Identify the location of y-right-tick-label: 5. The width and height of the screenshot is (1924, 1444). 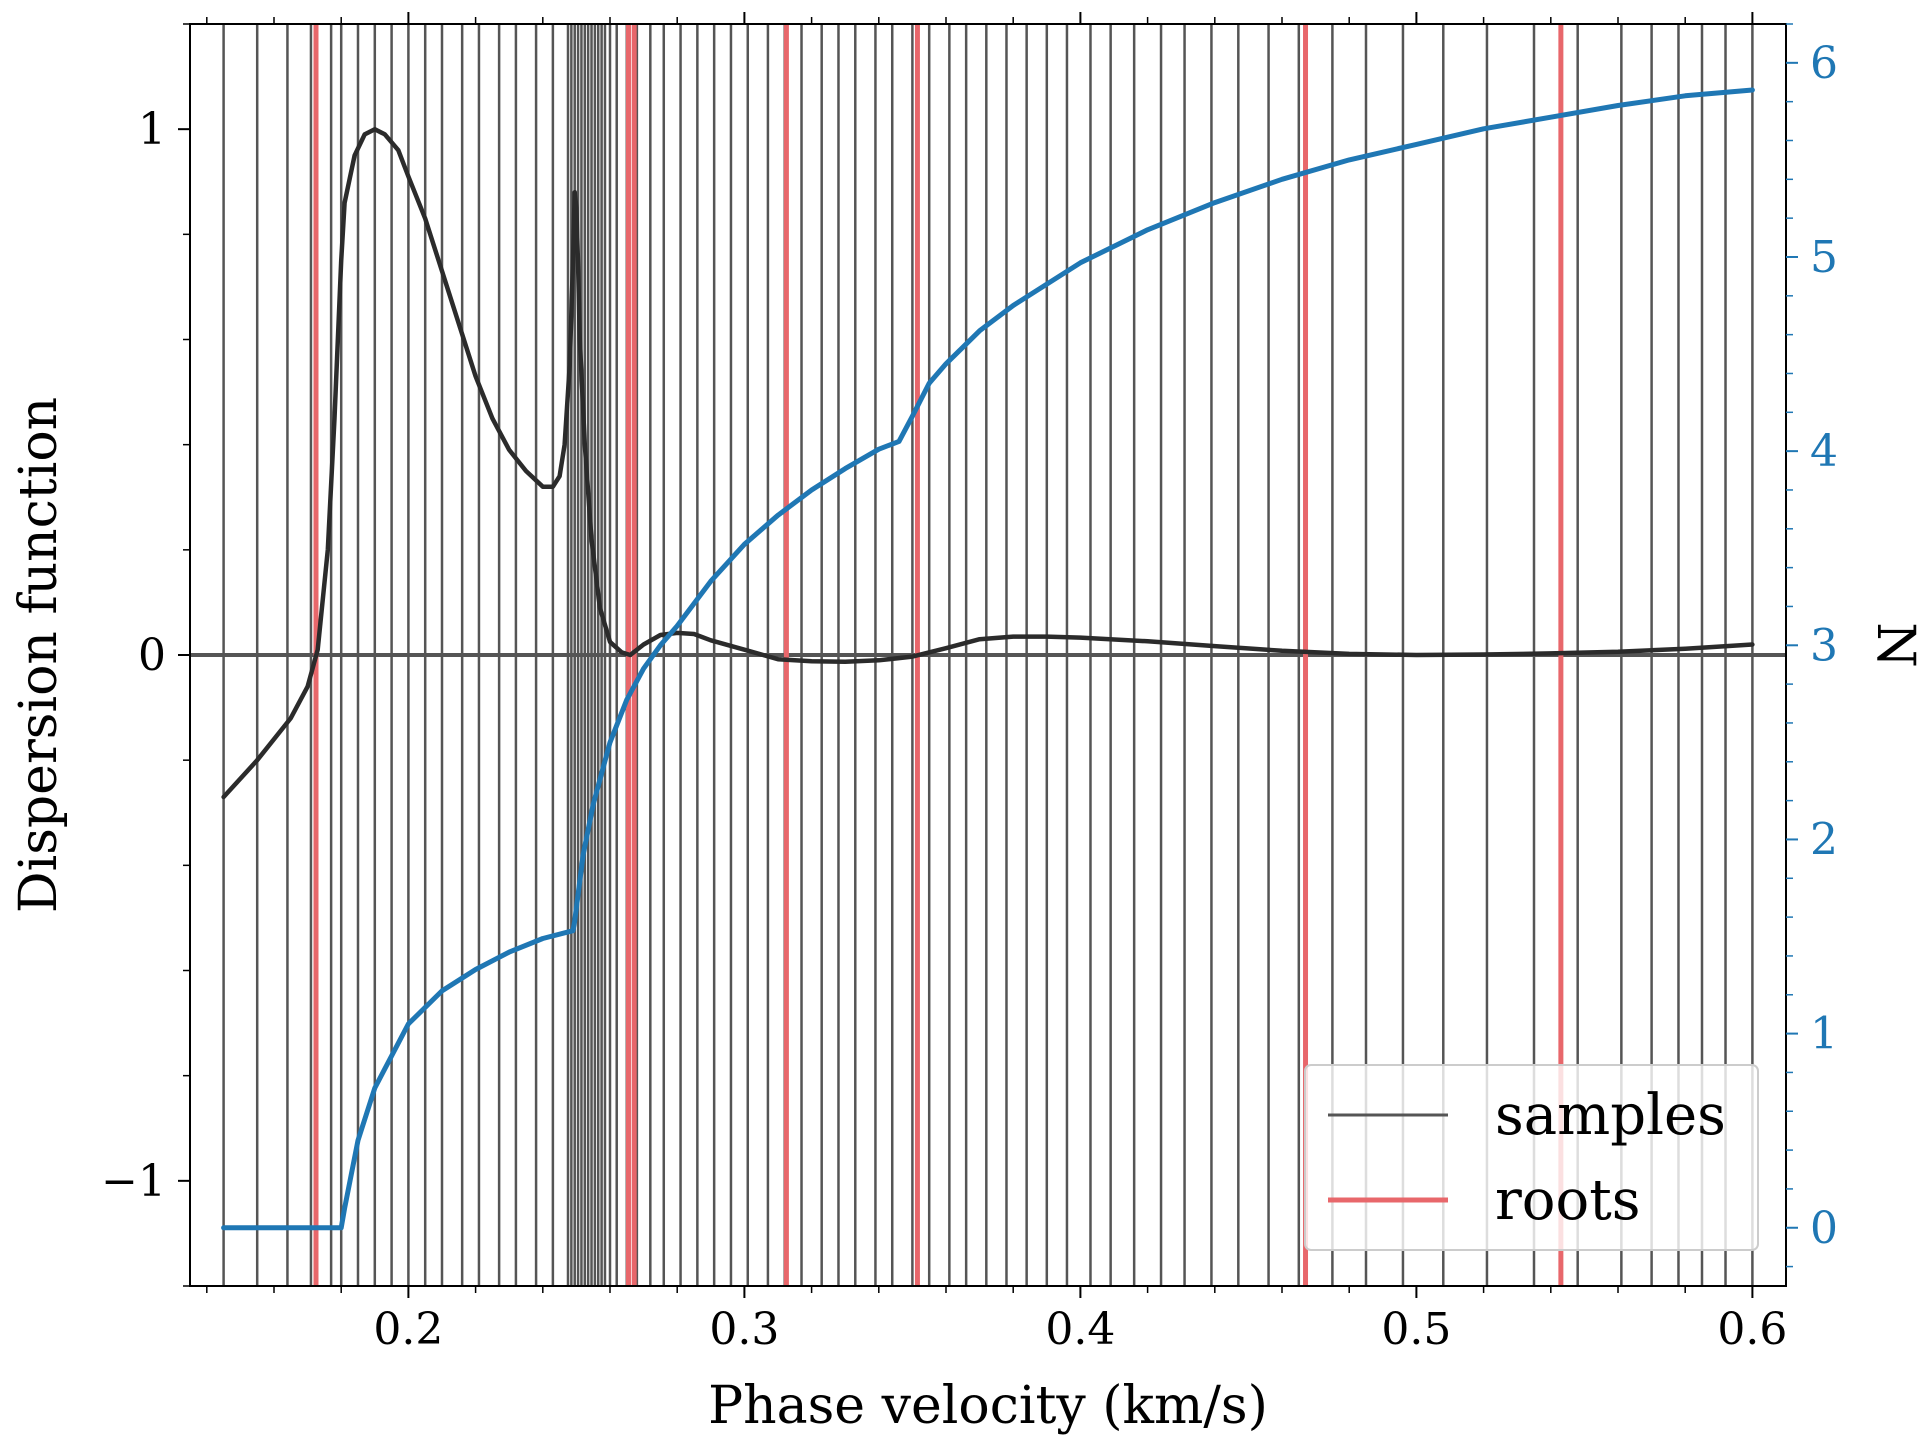
(1824, 257).